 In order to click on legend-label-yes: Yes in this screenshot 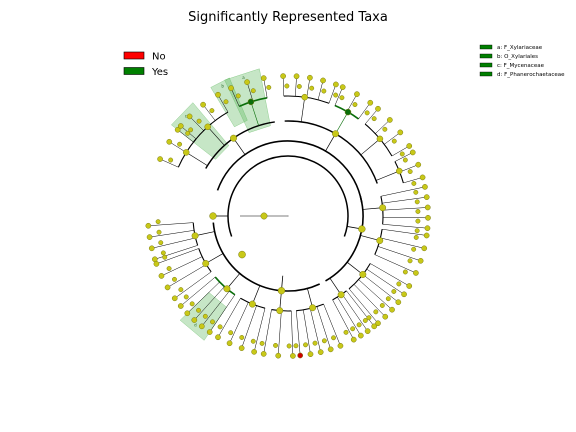, I will do `click(159, 72)`.